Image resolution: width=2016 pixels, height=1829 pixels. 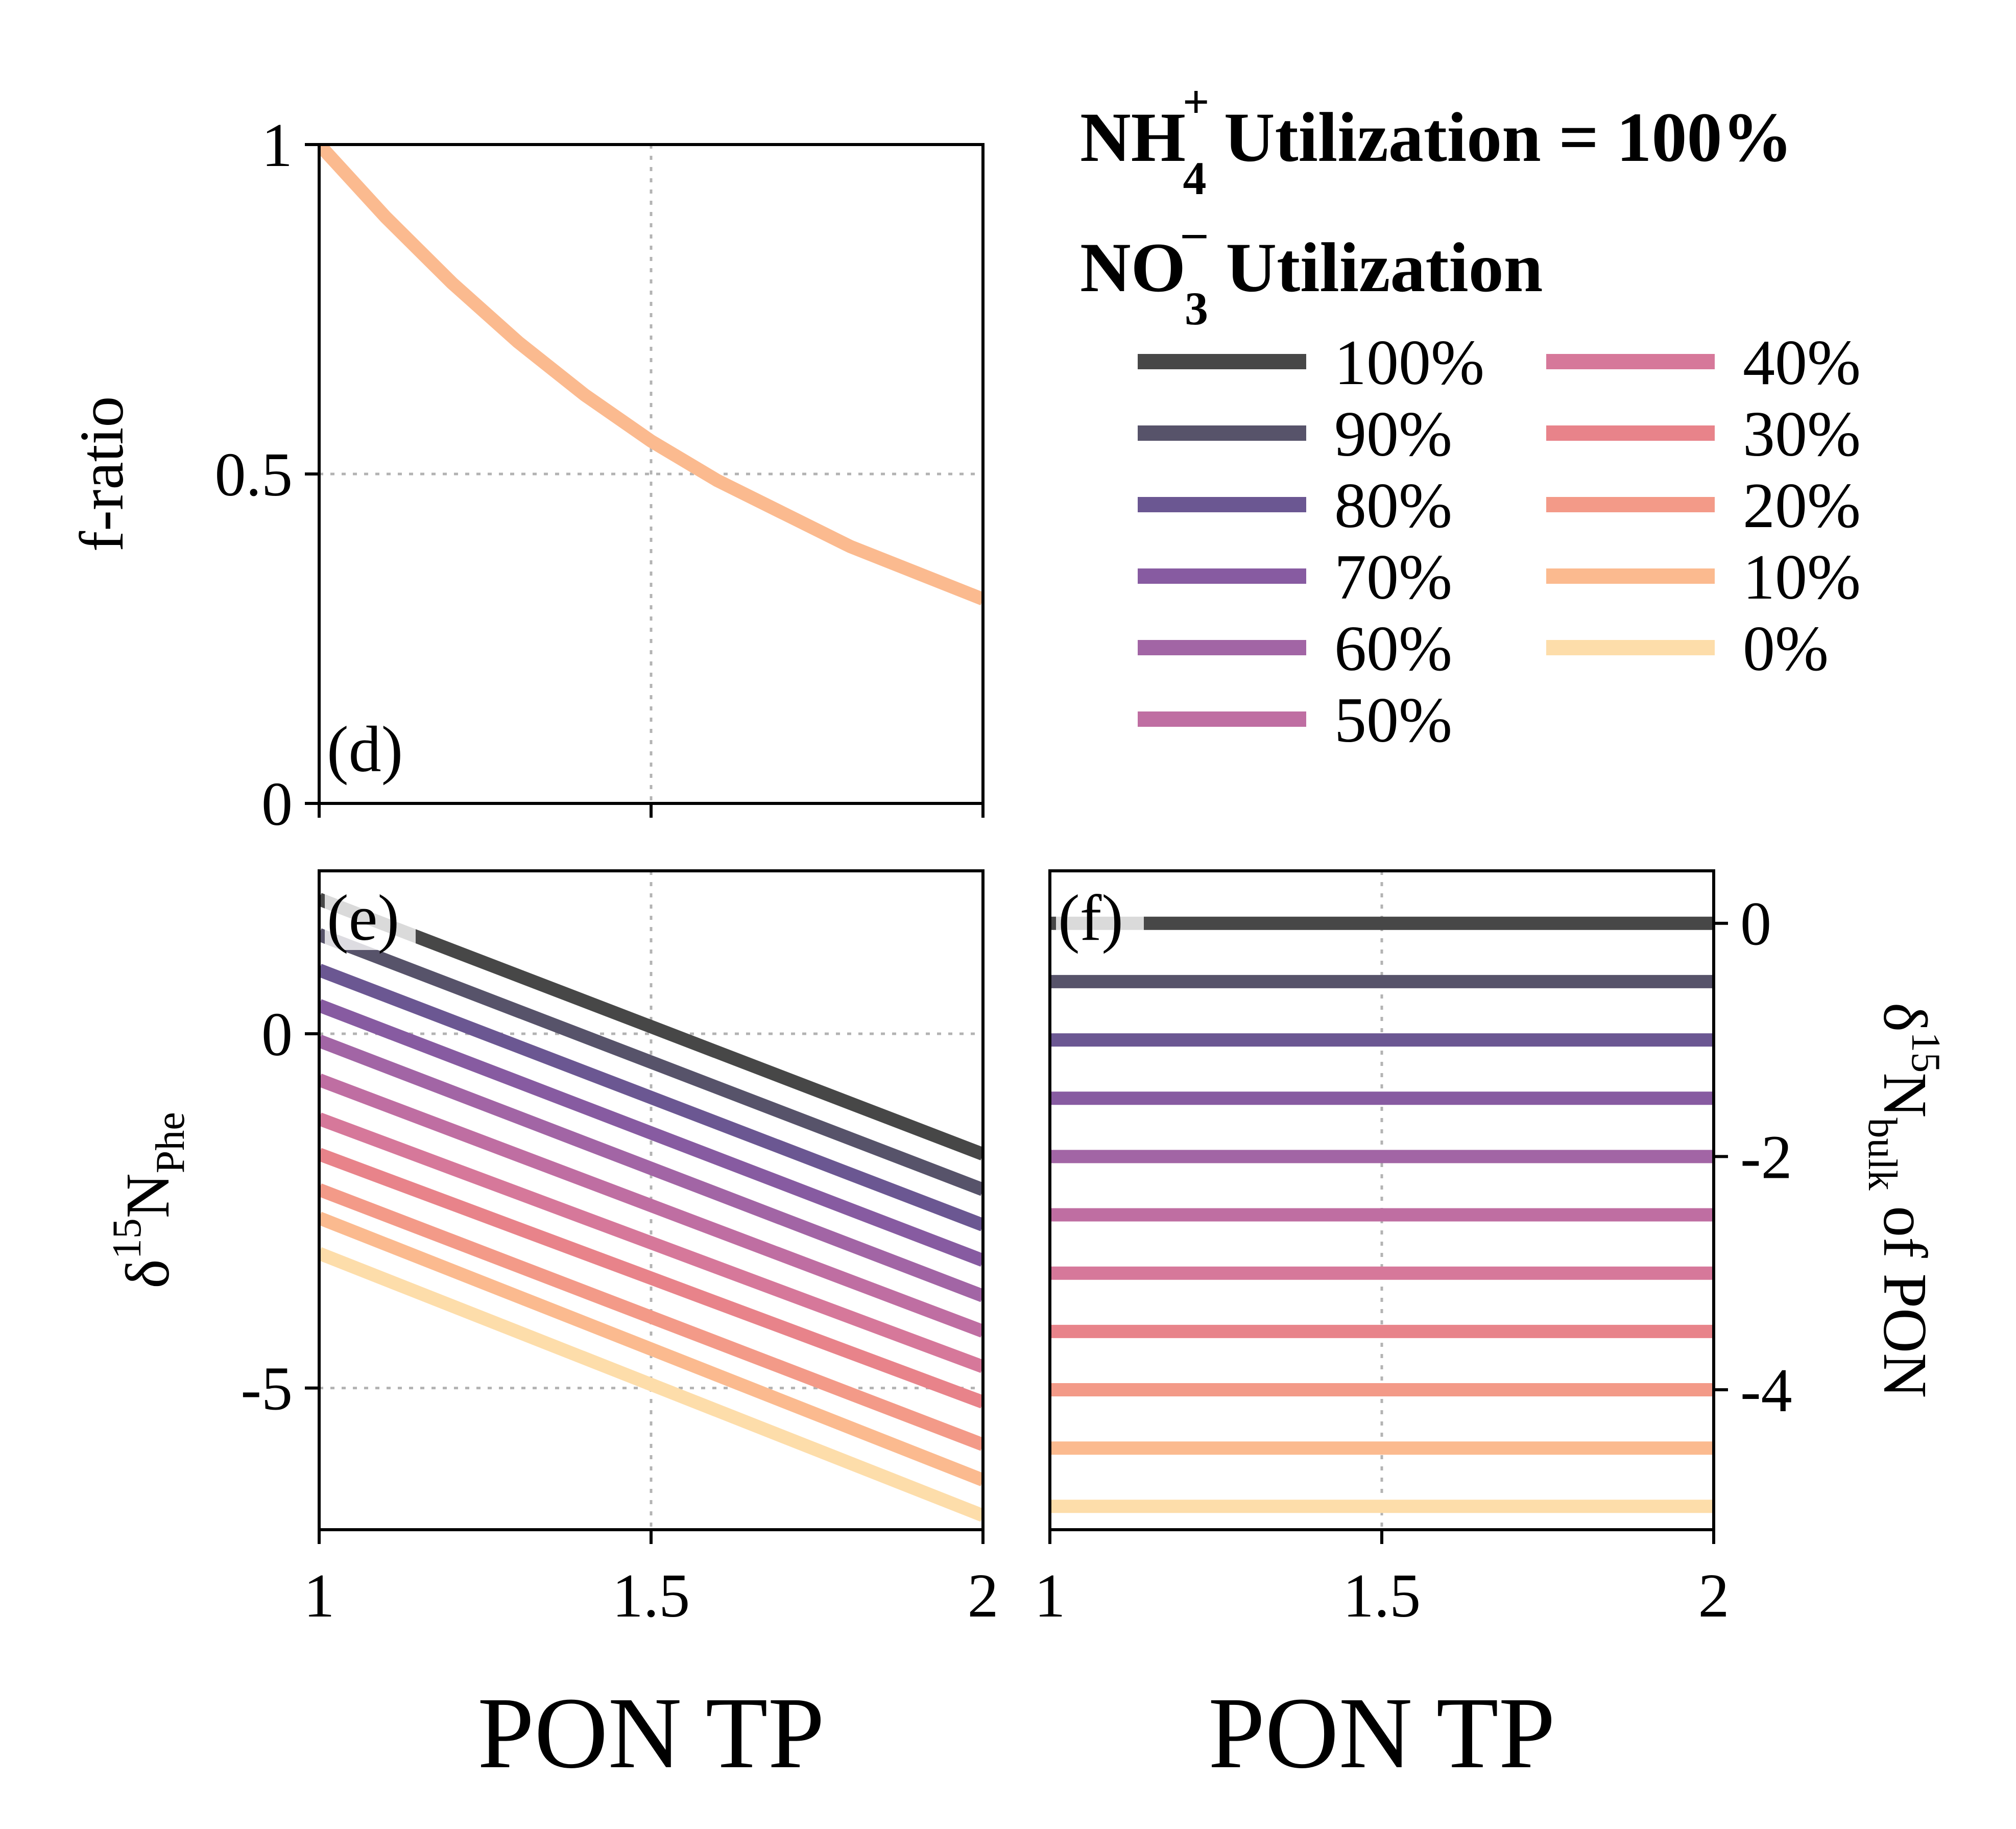 What do you see at coordinates (1766, 1390) in the screenshot?
I see `panel-f-ytick-label-2: -4` at bounding box center [1766, 1390].